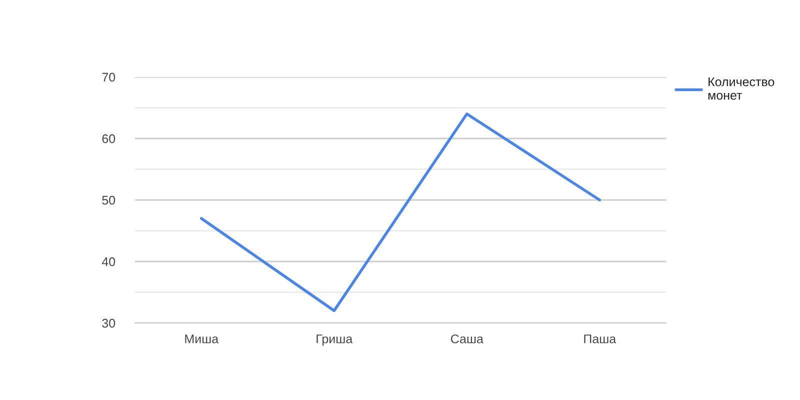  I want to click on y-tick-label: 70, so click(109, 77).